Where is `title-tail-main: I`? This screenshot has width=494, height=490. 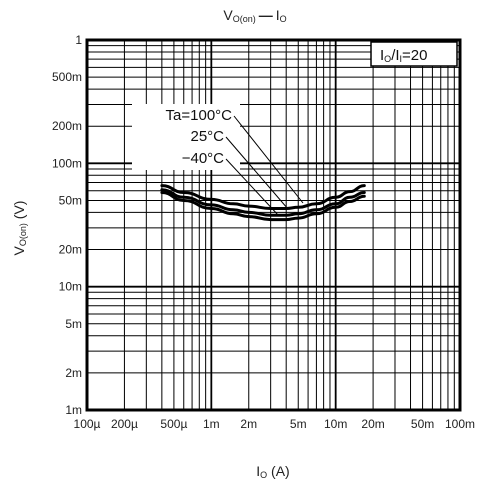 title-tail-main: I is located at coordinates (278, 15).